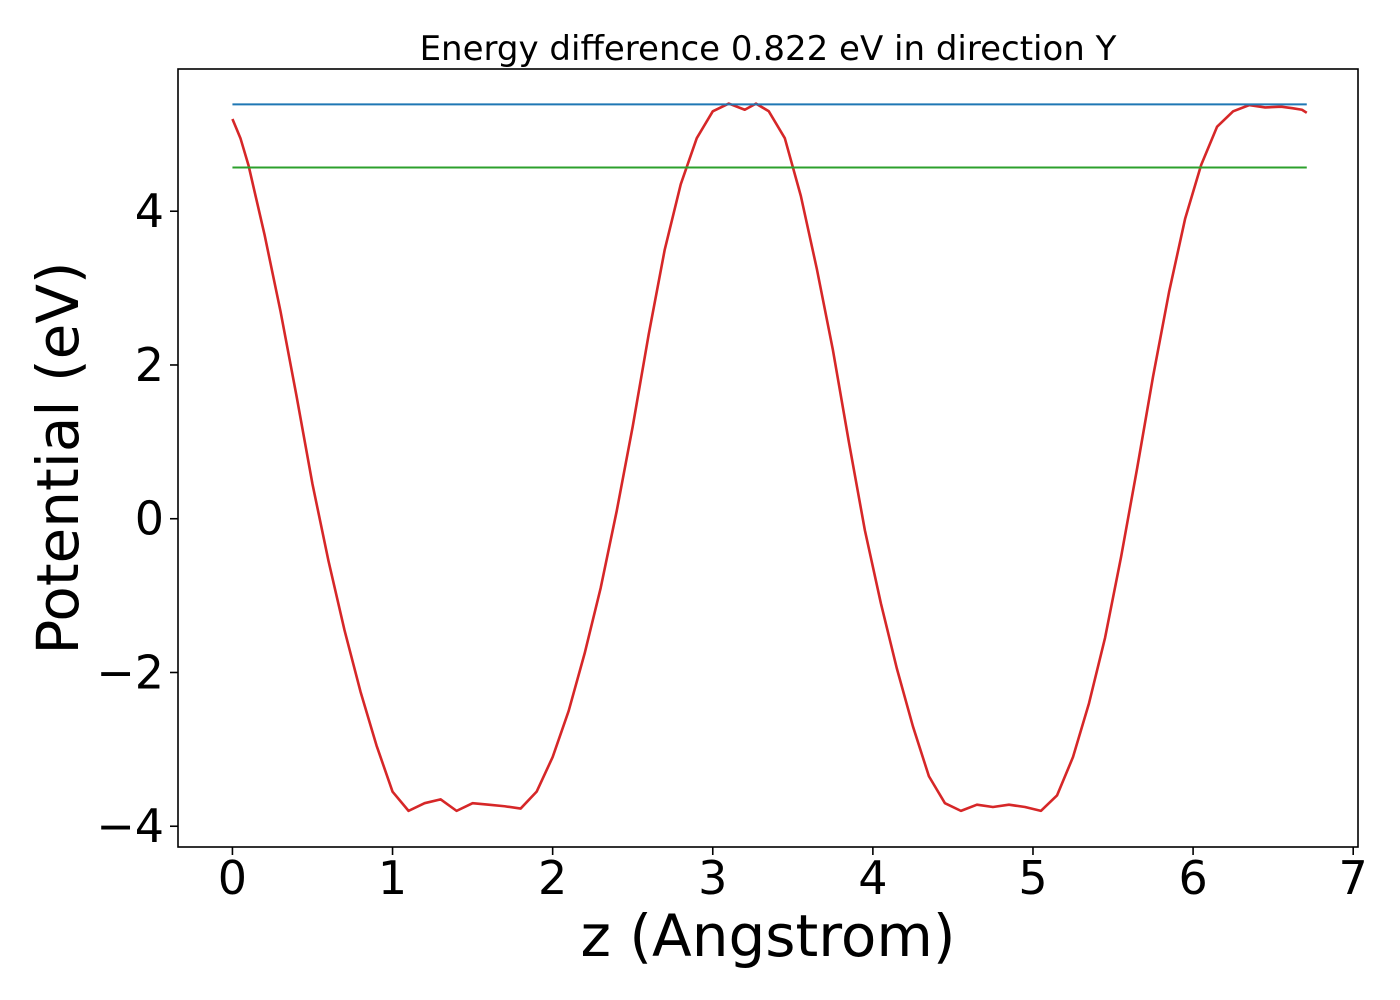 The image size is (1400, 1000). I want to click on y-axis-ticks: −4 −2 0 2 4, so click(137, 518).